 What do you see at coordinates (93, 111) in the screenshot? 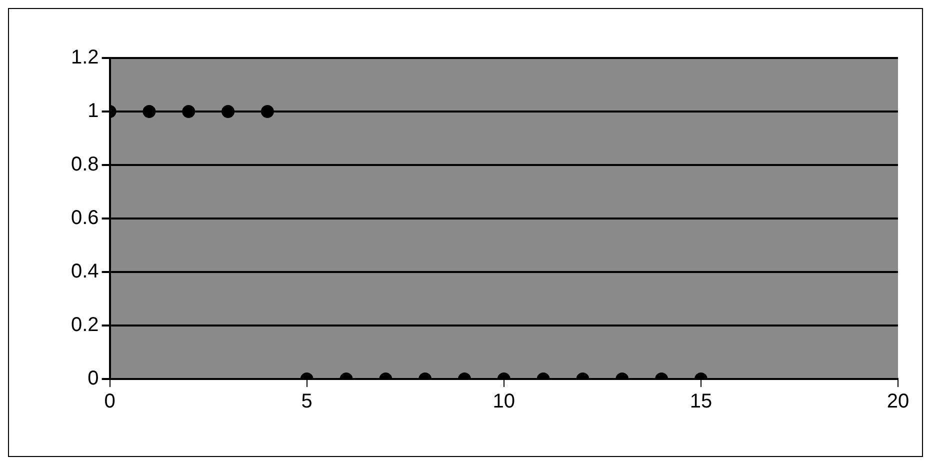
I see `y-tick-label: 1` at bounding box center [93, 111].